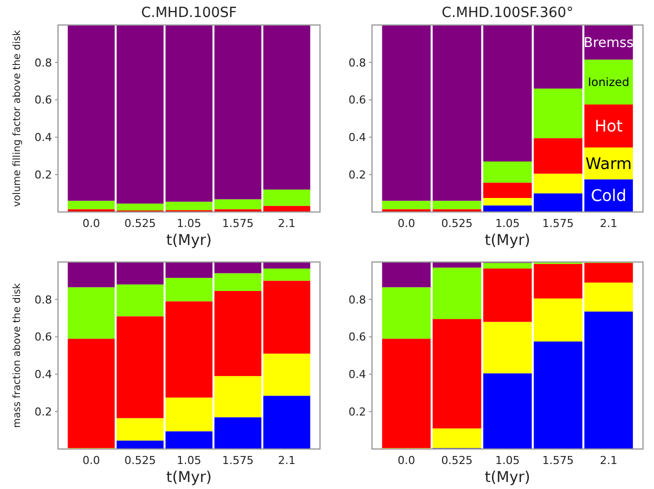 The width and height of the screenshot is (654, 489). I want to click on series-label: Cold, so click(608, 196).